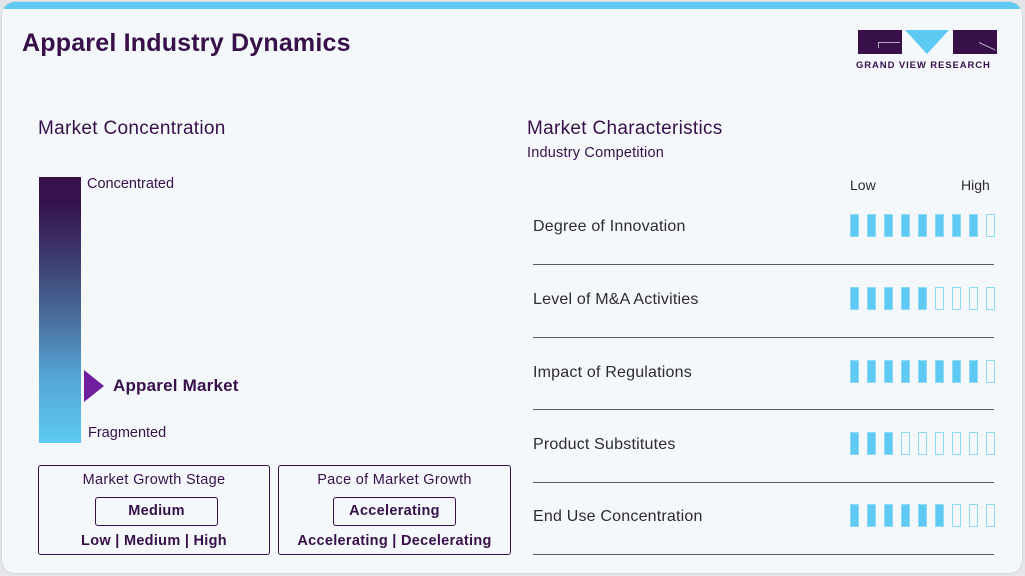 Image resolution: width=1025 pixels, height=576 pixels. What do you see at coordinates (186, 43) in the screenshot?
I see `page-title: Apparel Industry Dynamics` at bounding box center [186, 43].